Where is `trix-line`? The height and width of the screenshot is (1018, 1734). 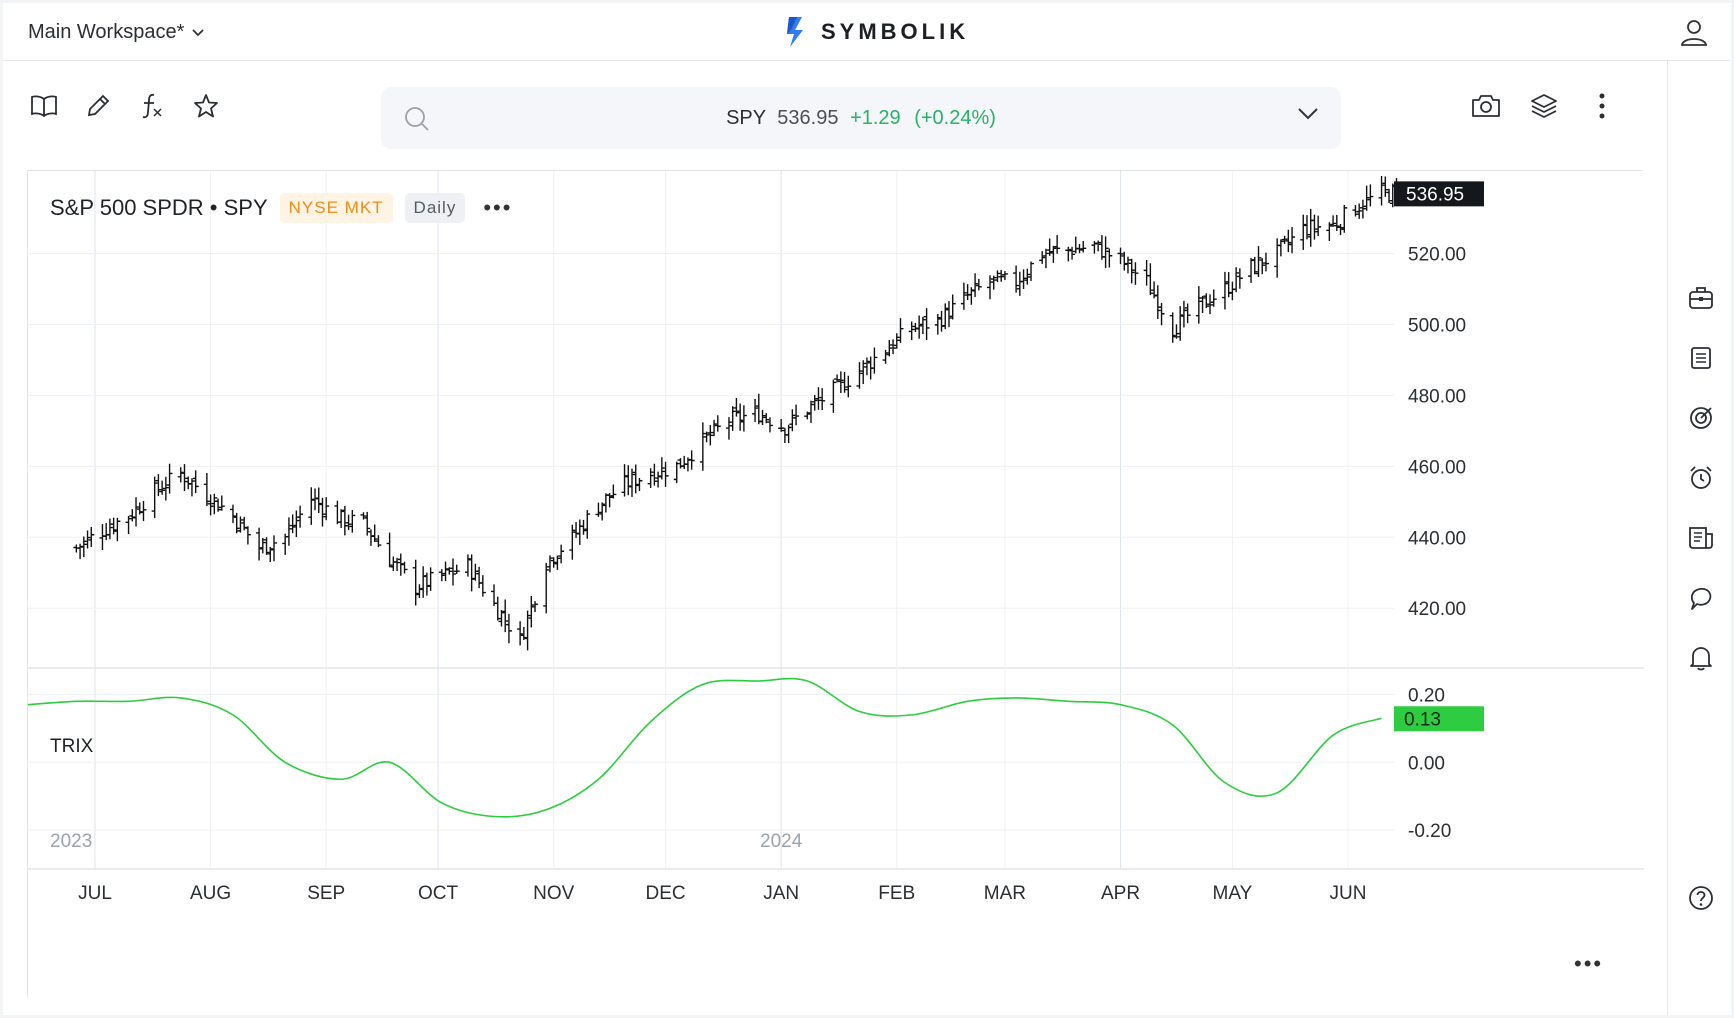 trix-line is located at coordinates (705, 747).